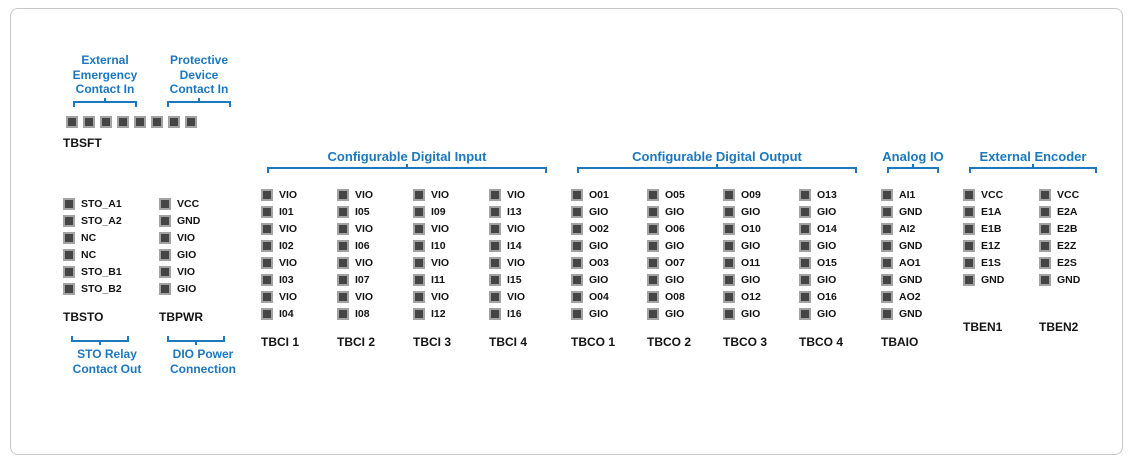 Image resolution: width=1134 pixels, height=464 pixels. Describe the element at coordinates (514, 245) in the screenshot. I see `pin-label: I14` at that location.